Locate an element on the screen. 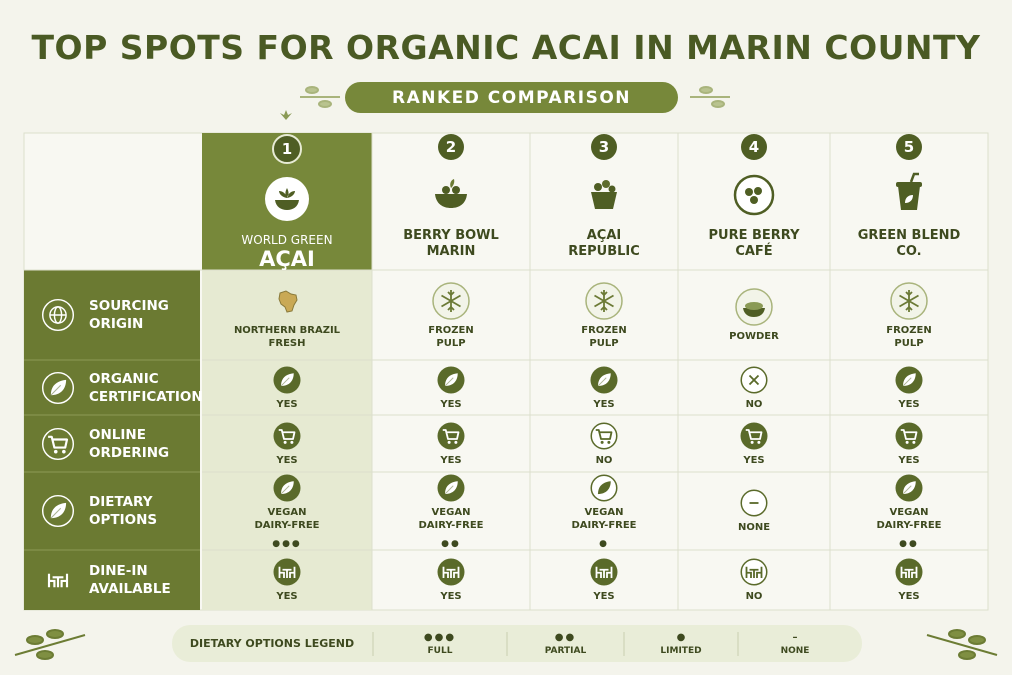 The image size is (1012, 675). label-text: ONLINE is located at coordinates (117, 434).